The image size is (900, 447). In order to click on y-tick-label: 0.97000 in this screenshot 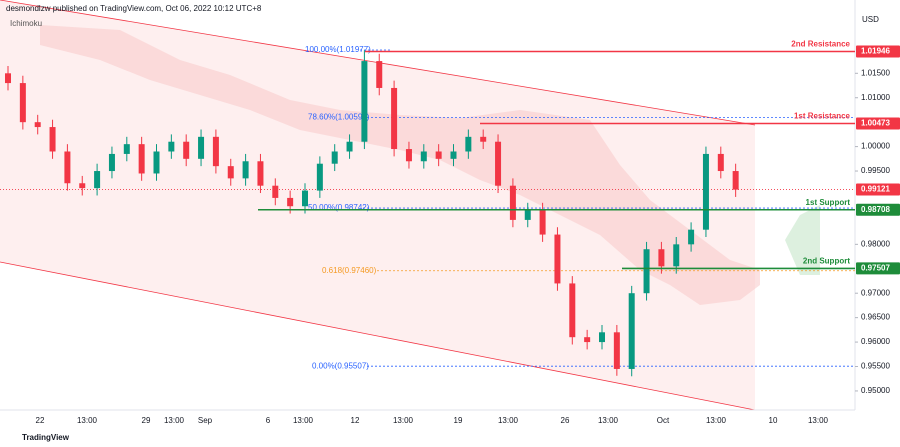, I will do `click(875, 292)`.